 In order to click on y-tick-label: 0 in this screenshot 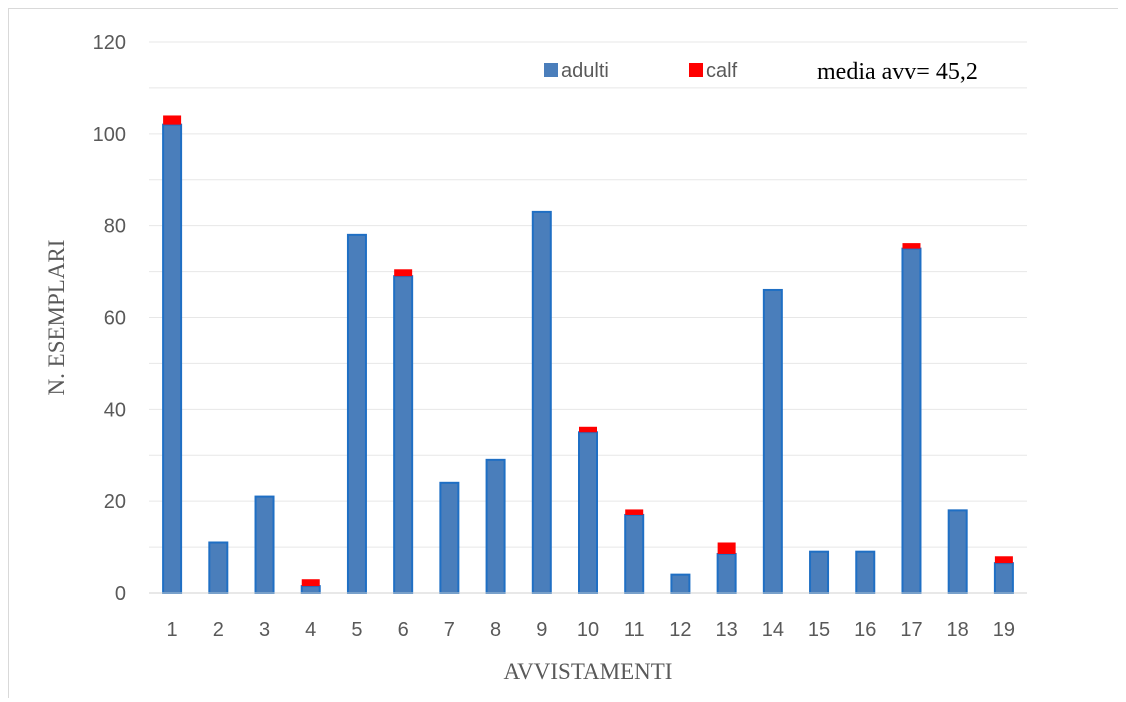, I will do `click(120, 594)`.